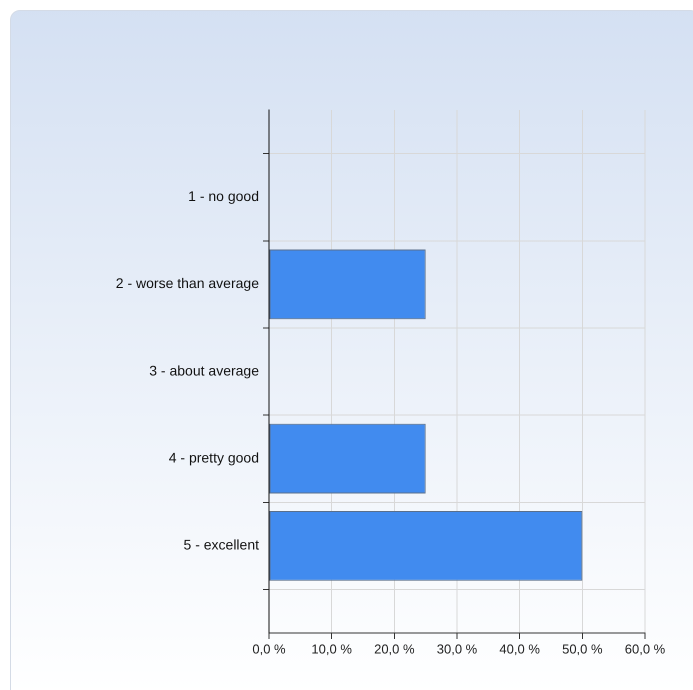 The height and width of the screenshot is (690, 693). Describe the element at coordinates (188, 283) in the screenshot. I see `y-tick-label: 2 - worse than average` at that location.